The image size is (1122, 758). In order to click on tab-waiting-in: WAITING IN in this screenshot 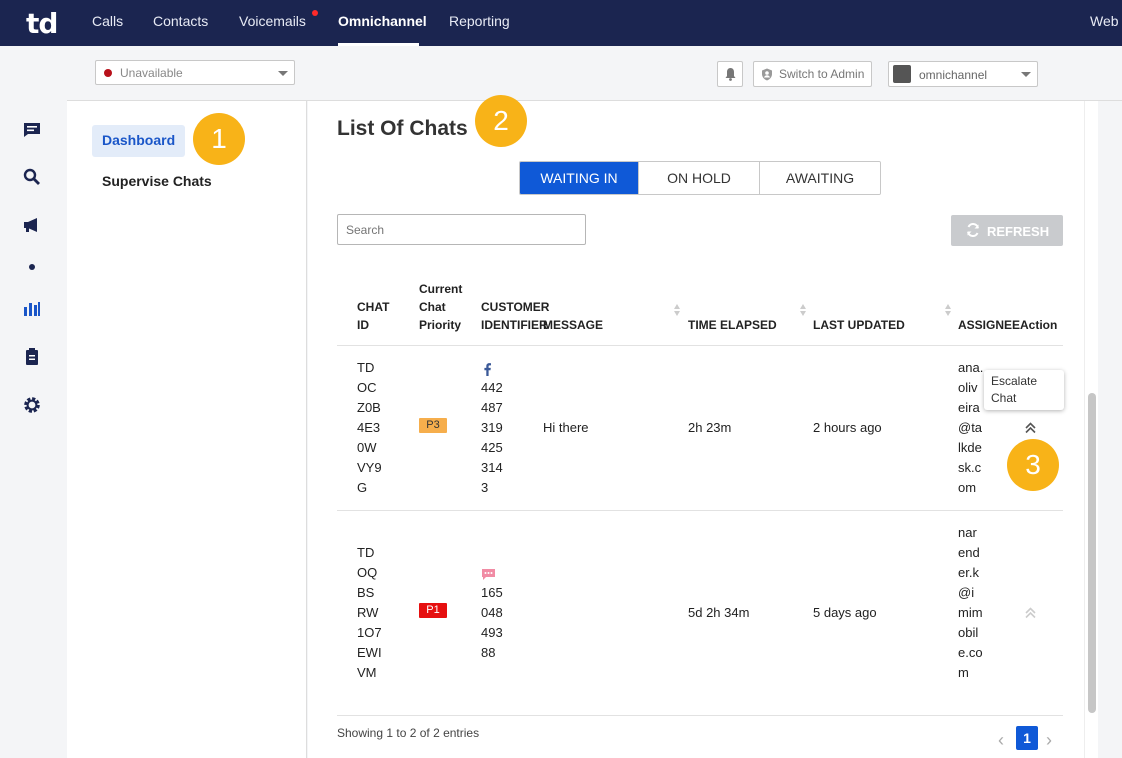, I will do `click(579, 178)`.